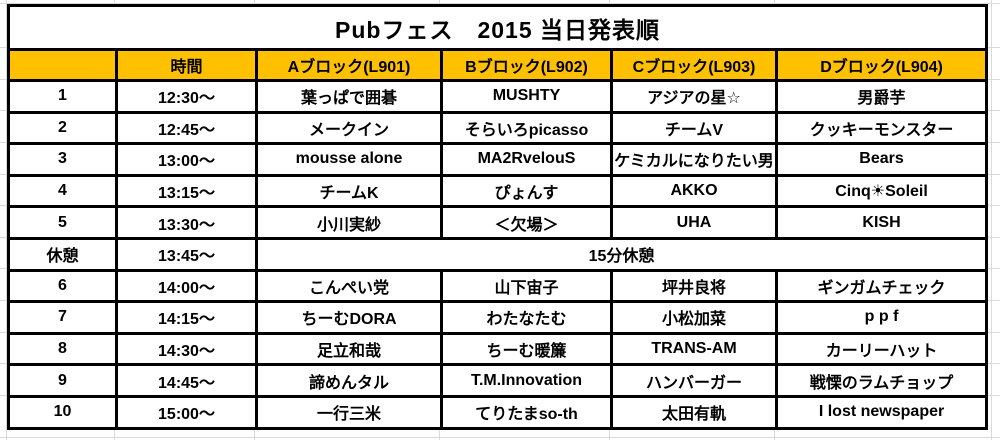 The width and height of the screenshot is (1000, 440). I want to click on entry-cell-d: p p f, so click(881, 317).